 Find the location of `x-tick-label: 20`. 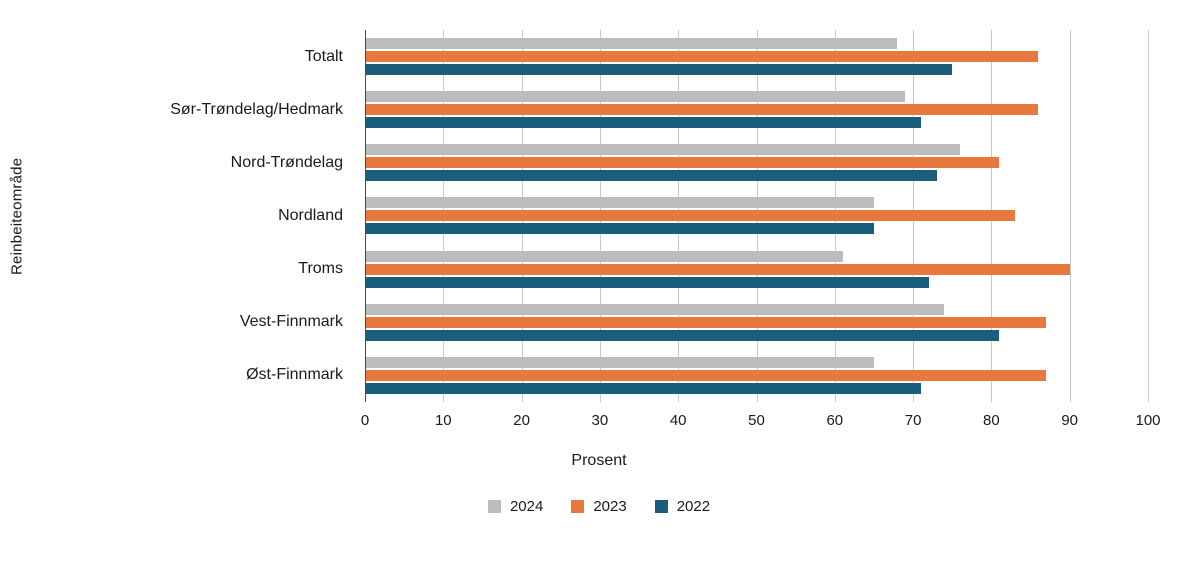

x-tick-label: 20 is located at coordinates (521, 420).